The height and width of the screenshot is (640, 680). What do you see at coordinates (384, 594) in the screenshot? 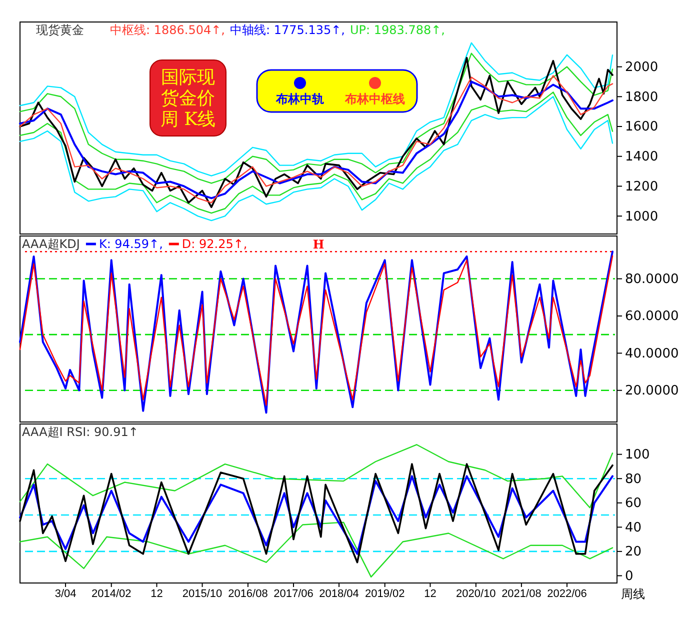
I see `x-tick-label: 2019/02` at bounding box center [384, 594].